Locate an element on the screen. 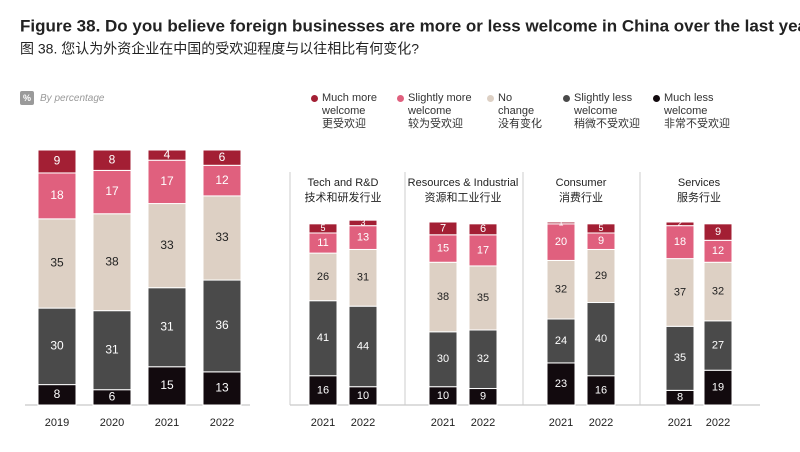 The width and height of the screenshot is (800, 452). legend-label: Much less welcome is located at coordinates (689, 104).